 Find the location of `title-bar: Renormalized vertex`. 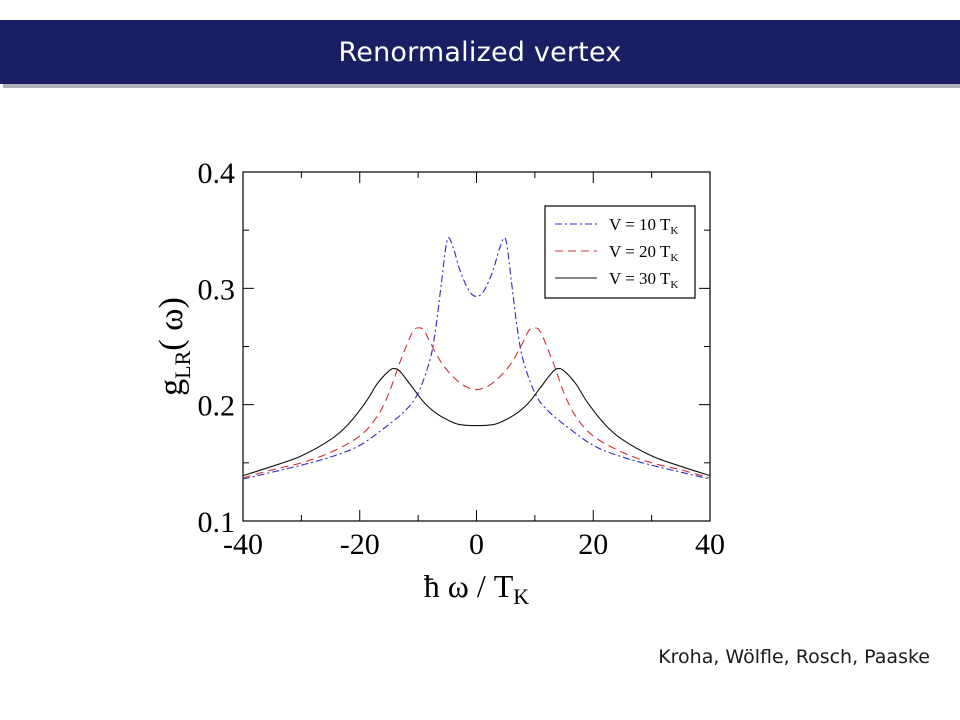

title-bar: Renormalized vertex is located at coordinates (480, 52).